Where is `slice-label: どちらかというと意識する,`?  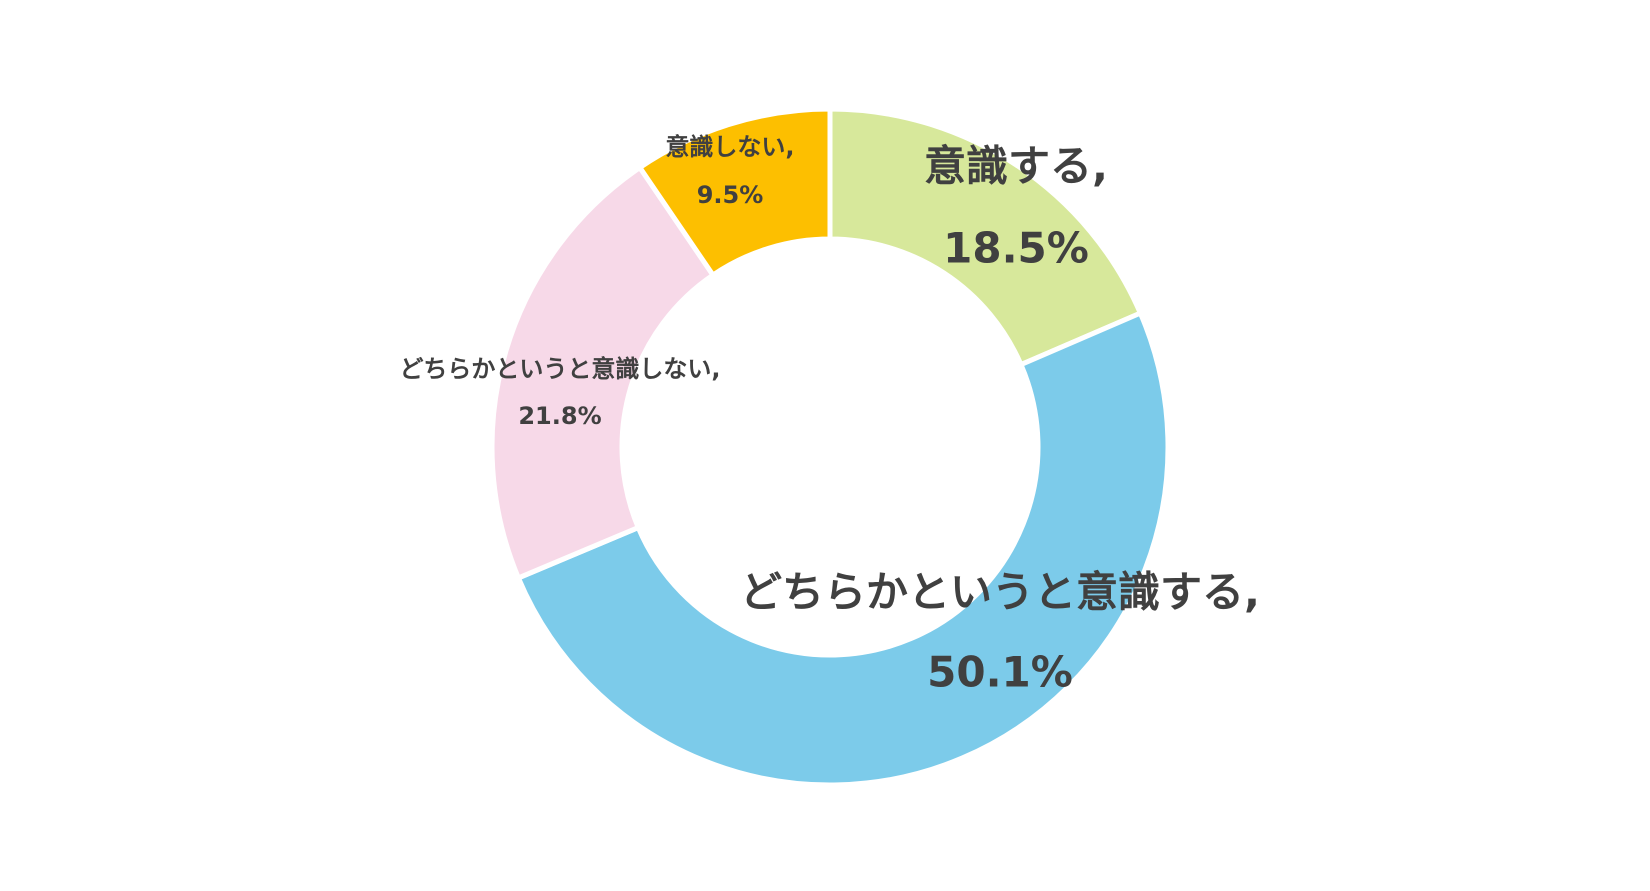 slice-label: どちらかというと意識する, is located at coordinates (1000, 592).